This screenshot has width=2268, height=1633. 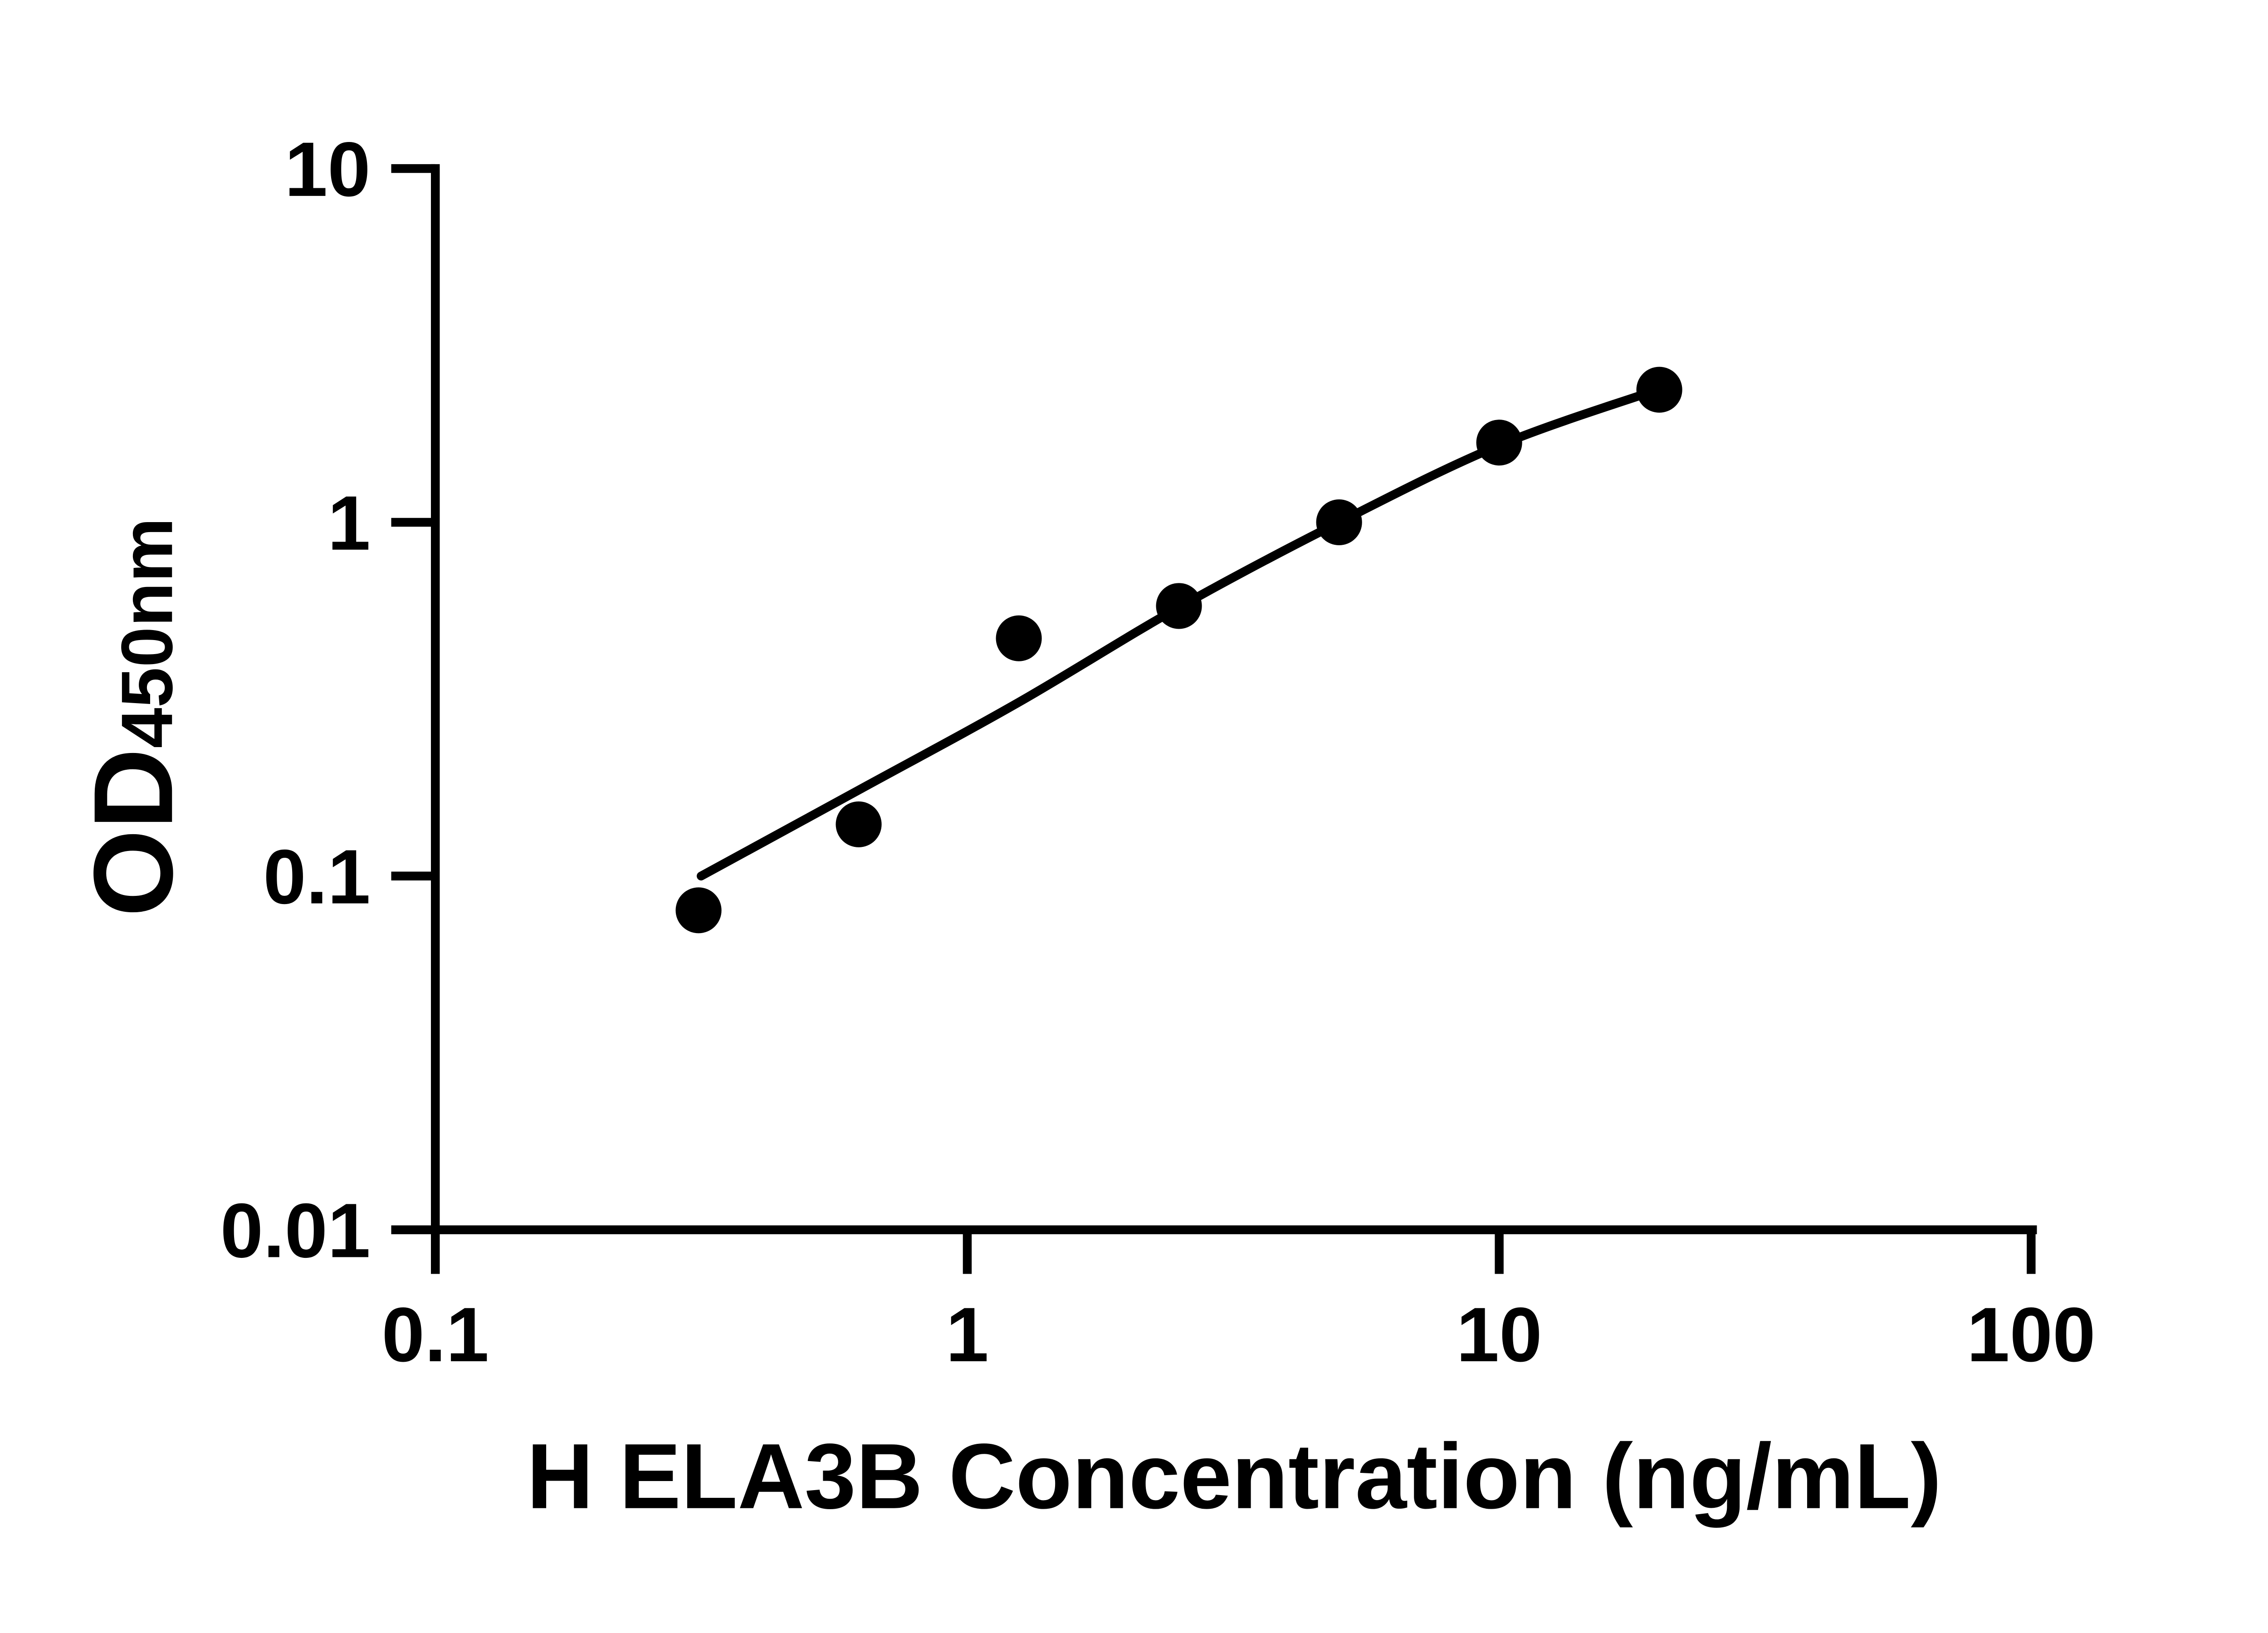 I want to click on x-tick-label: 100, so click(x=2032, y=1335).